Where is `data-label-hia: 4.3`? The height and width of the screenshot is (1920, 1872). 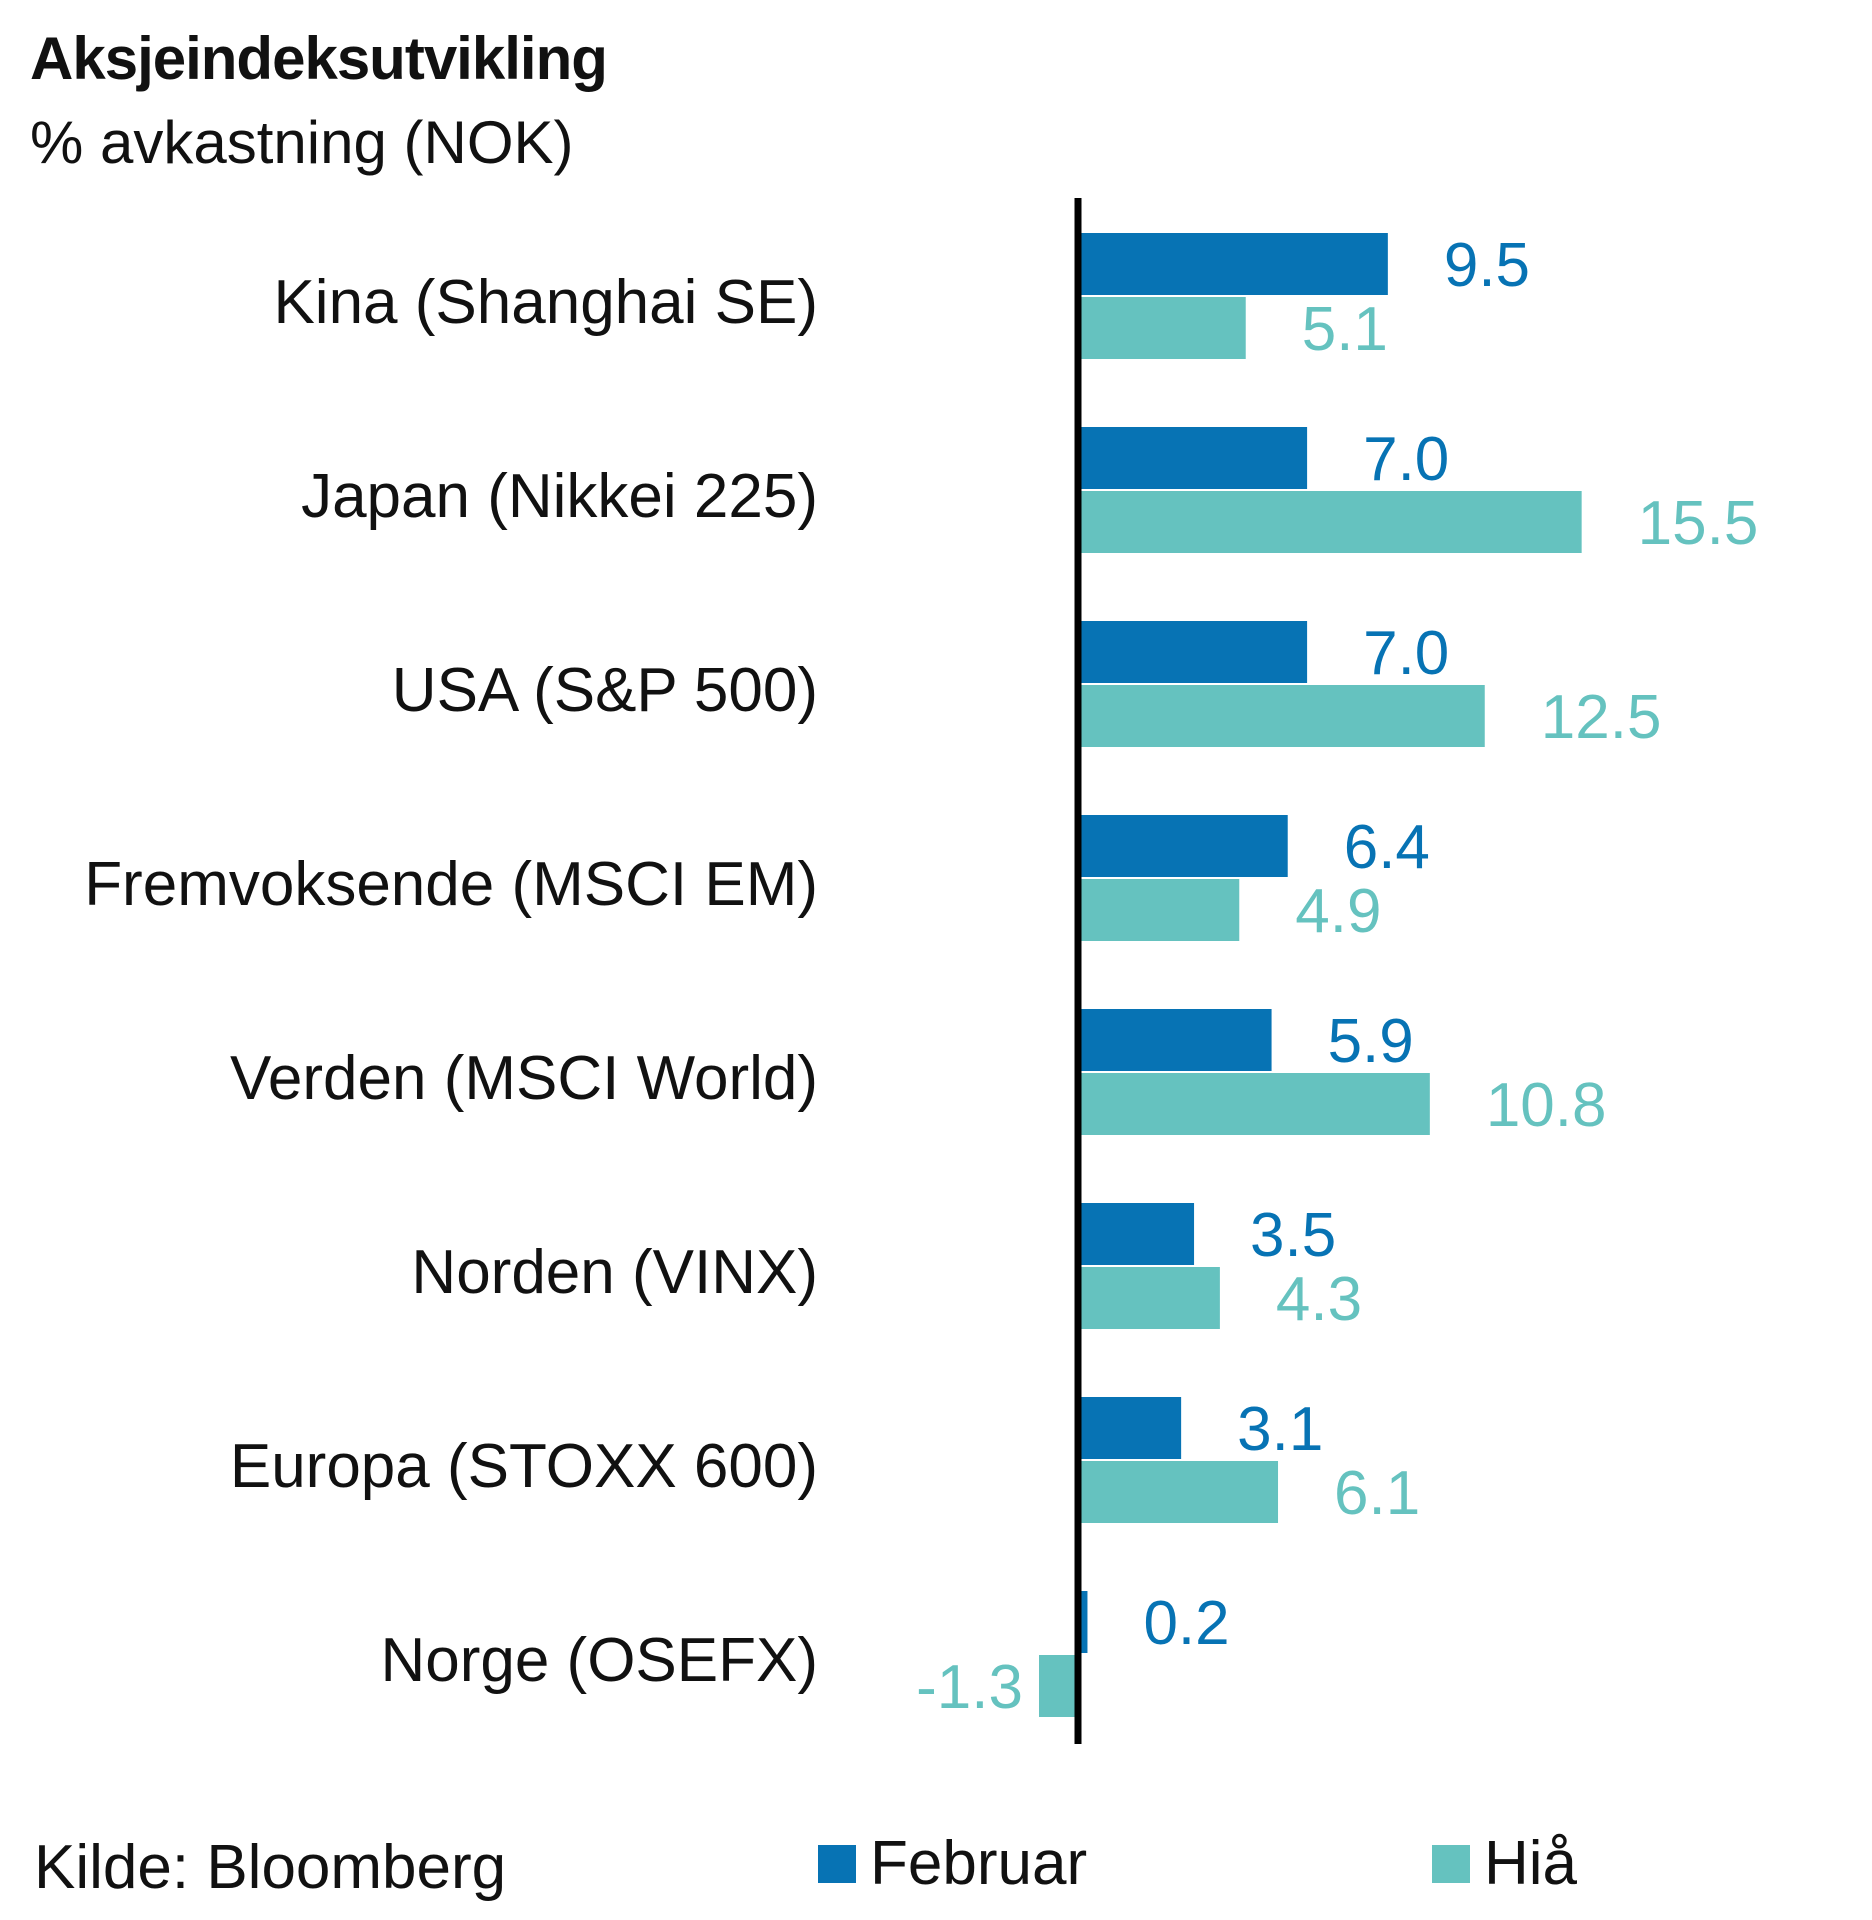 data-label-hia: 4.3 is located at coordinates (1319, 1299).